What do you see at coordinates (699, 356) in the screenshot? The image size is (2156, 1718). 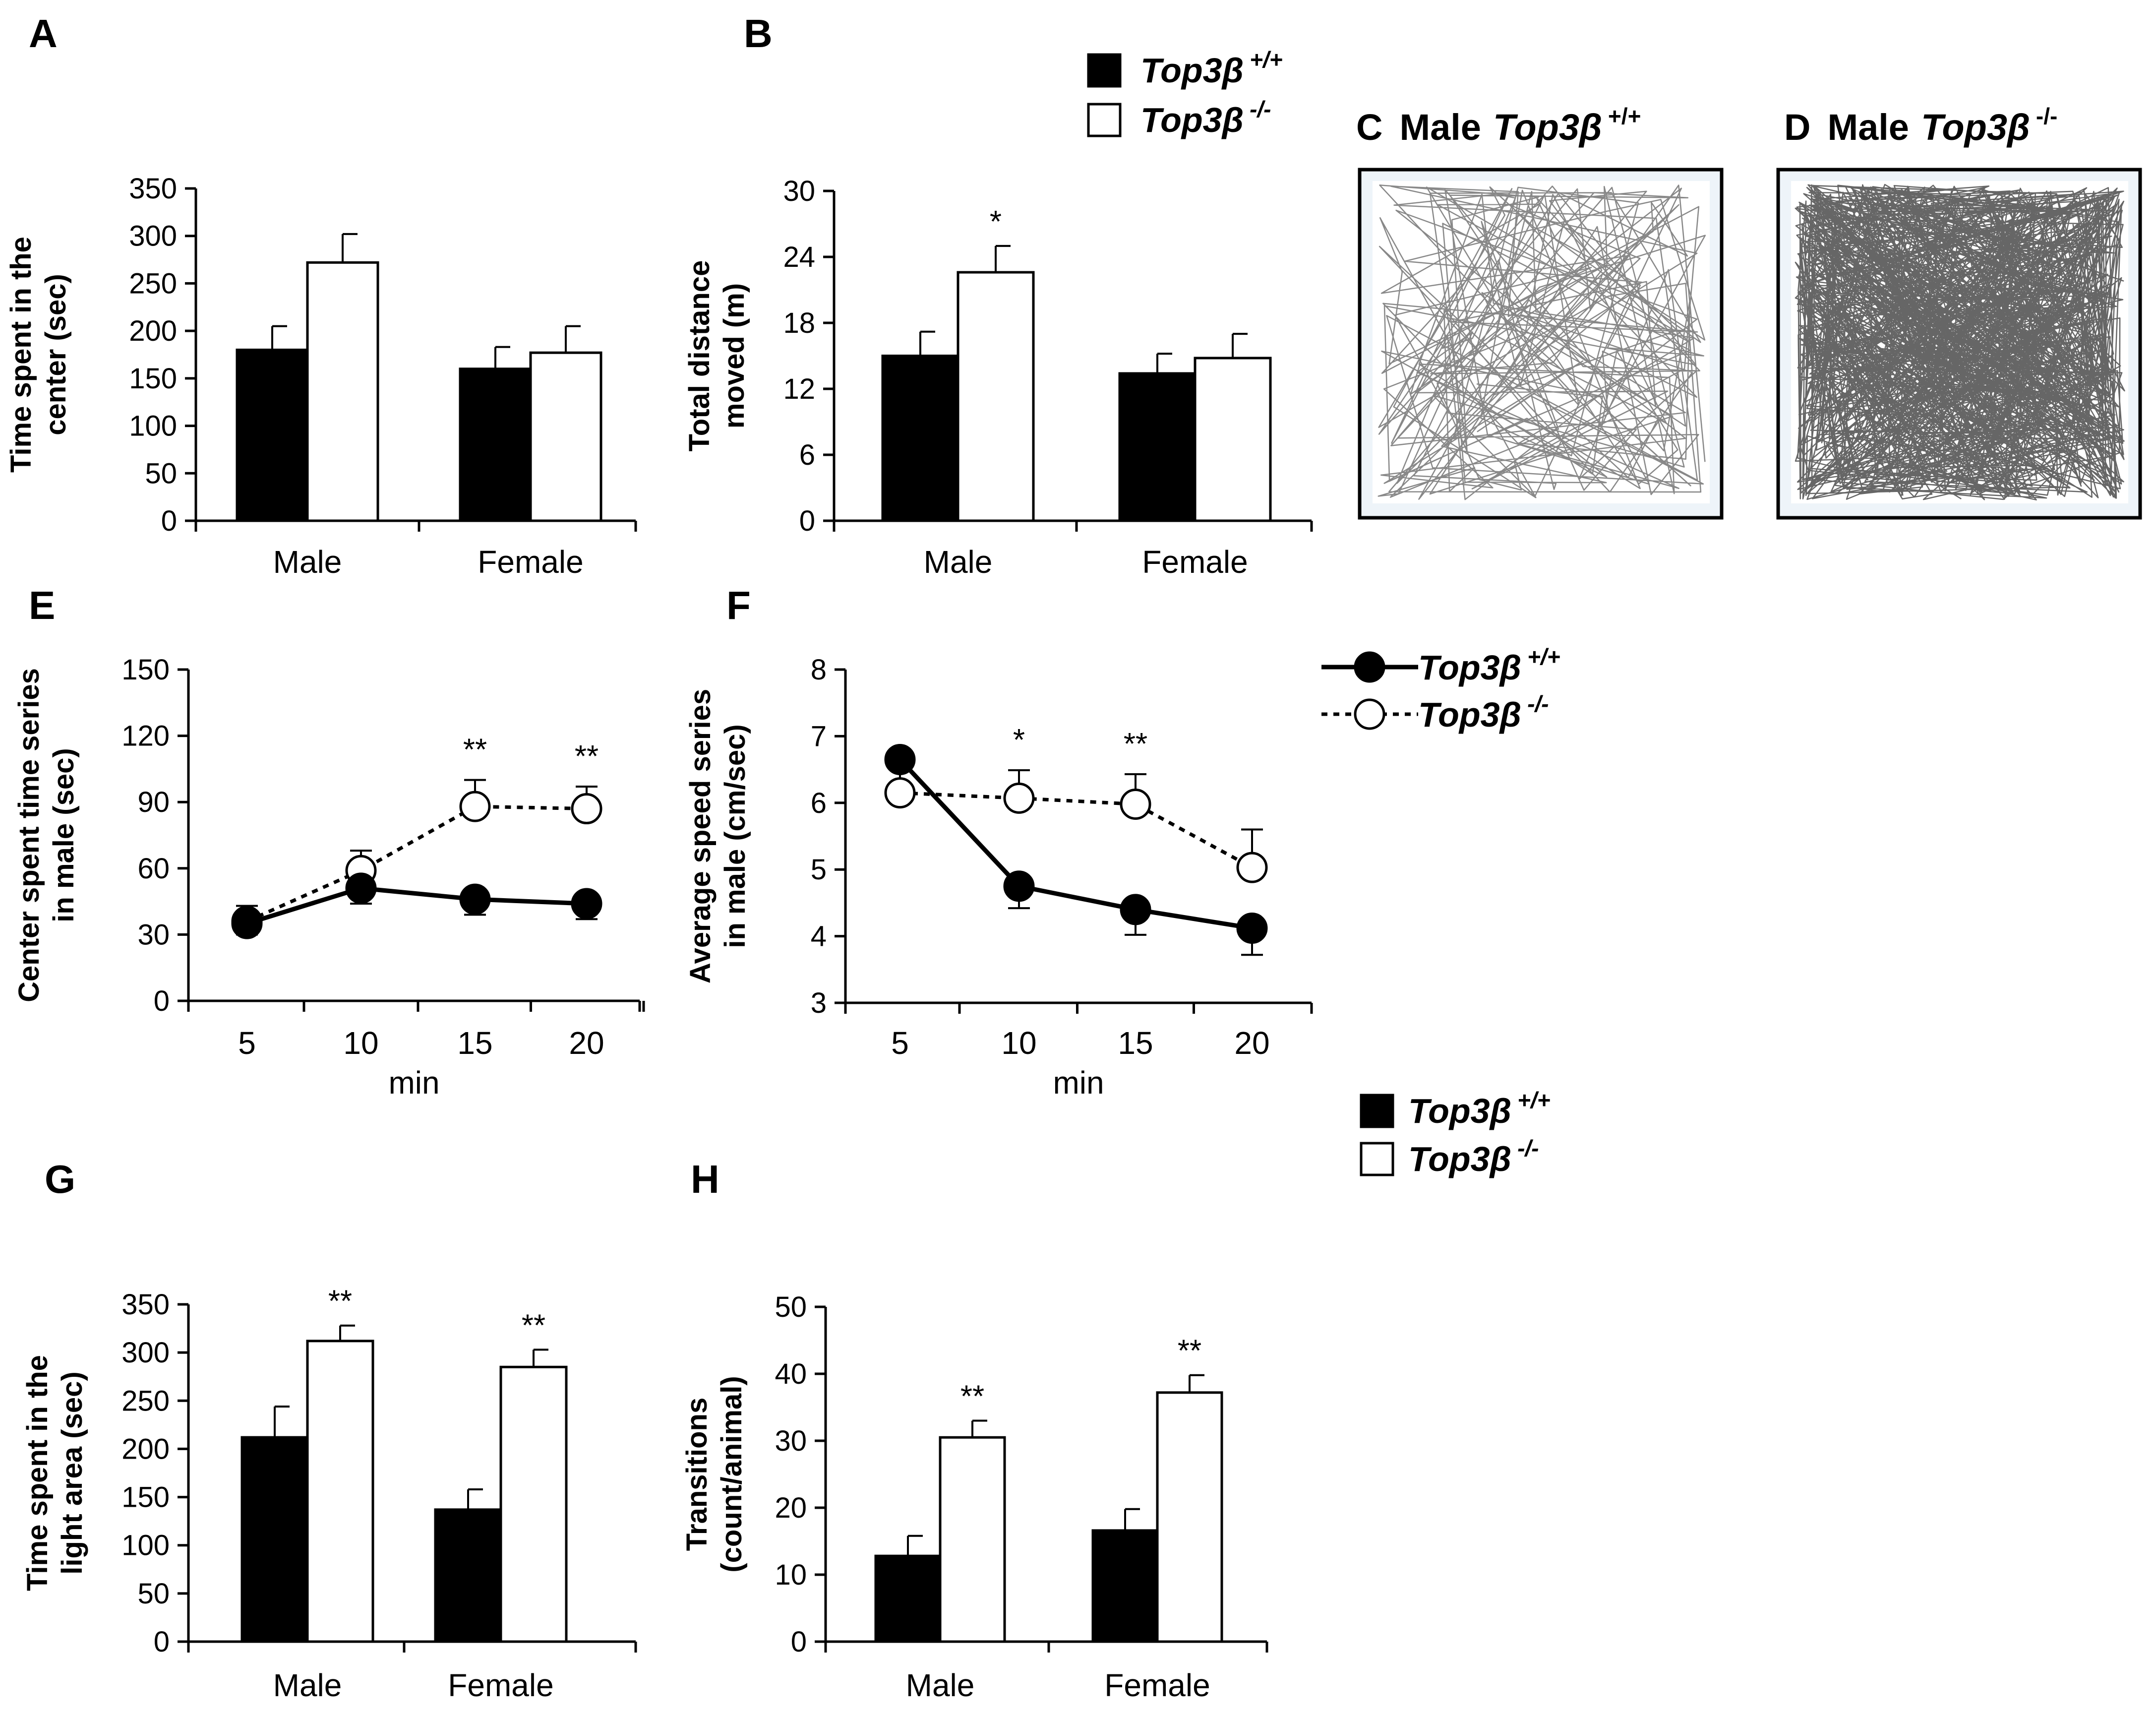 I see `panel-b-y-axis-title-line-0: Total distance` at bounding box center [699, 356].